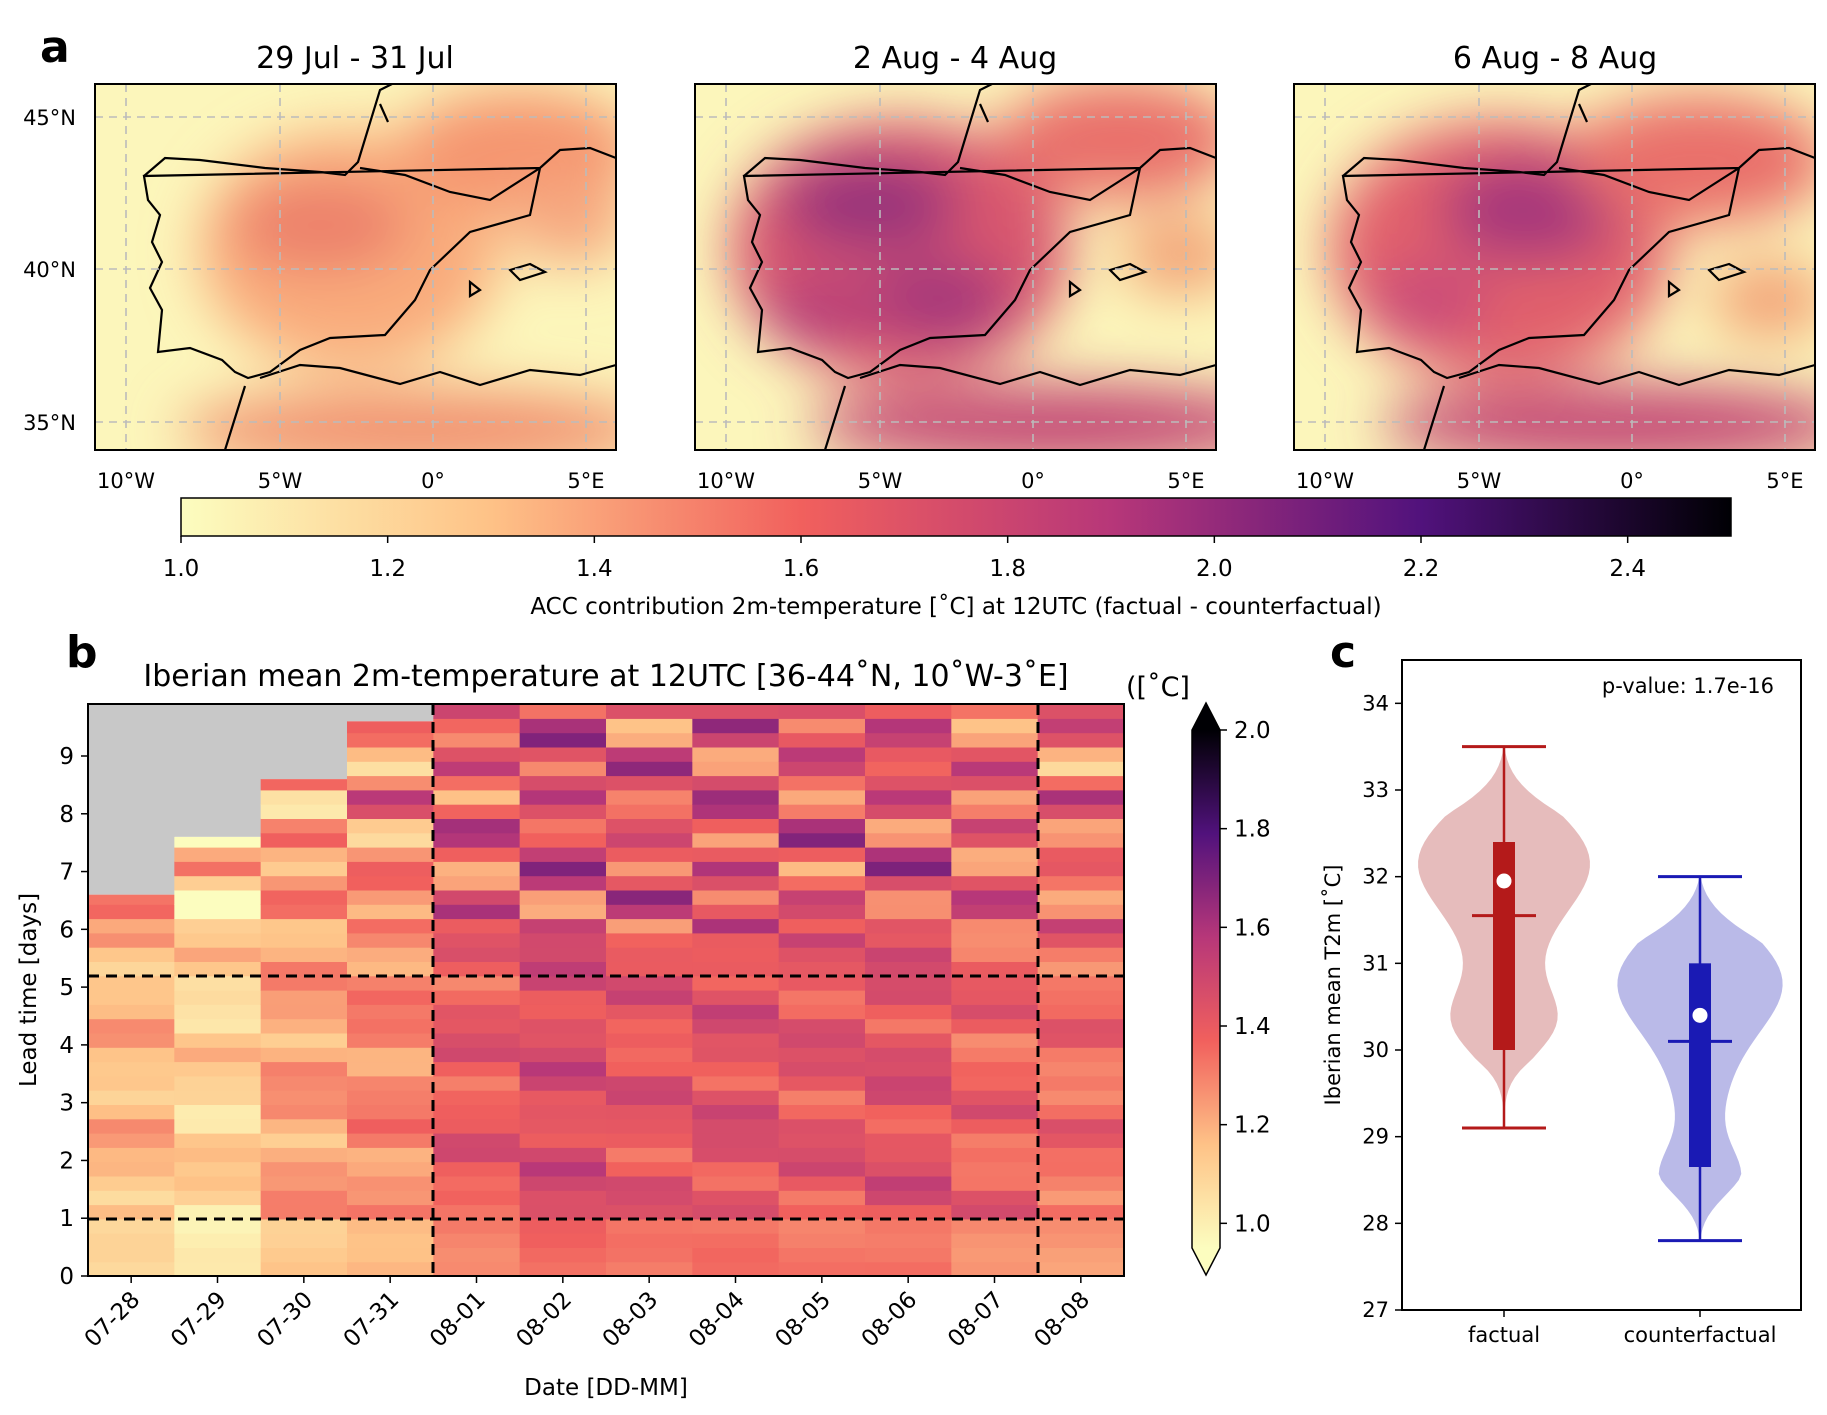  I want to click on heatmap-x-label: Date [DD-MM], so click(606, 1388).